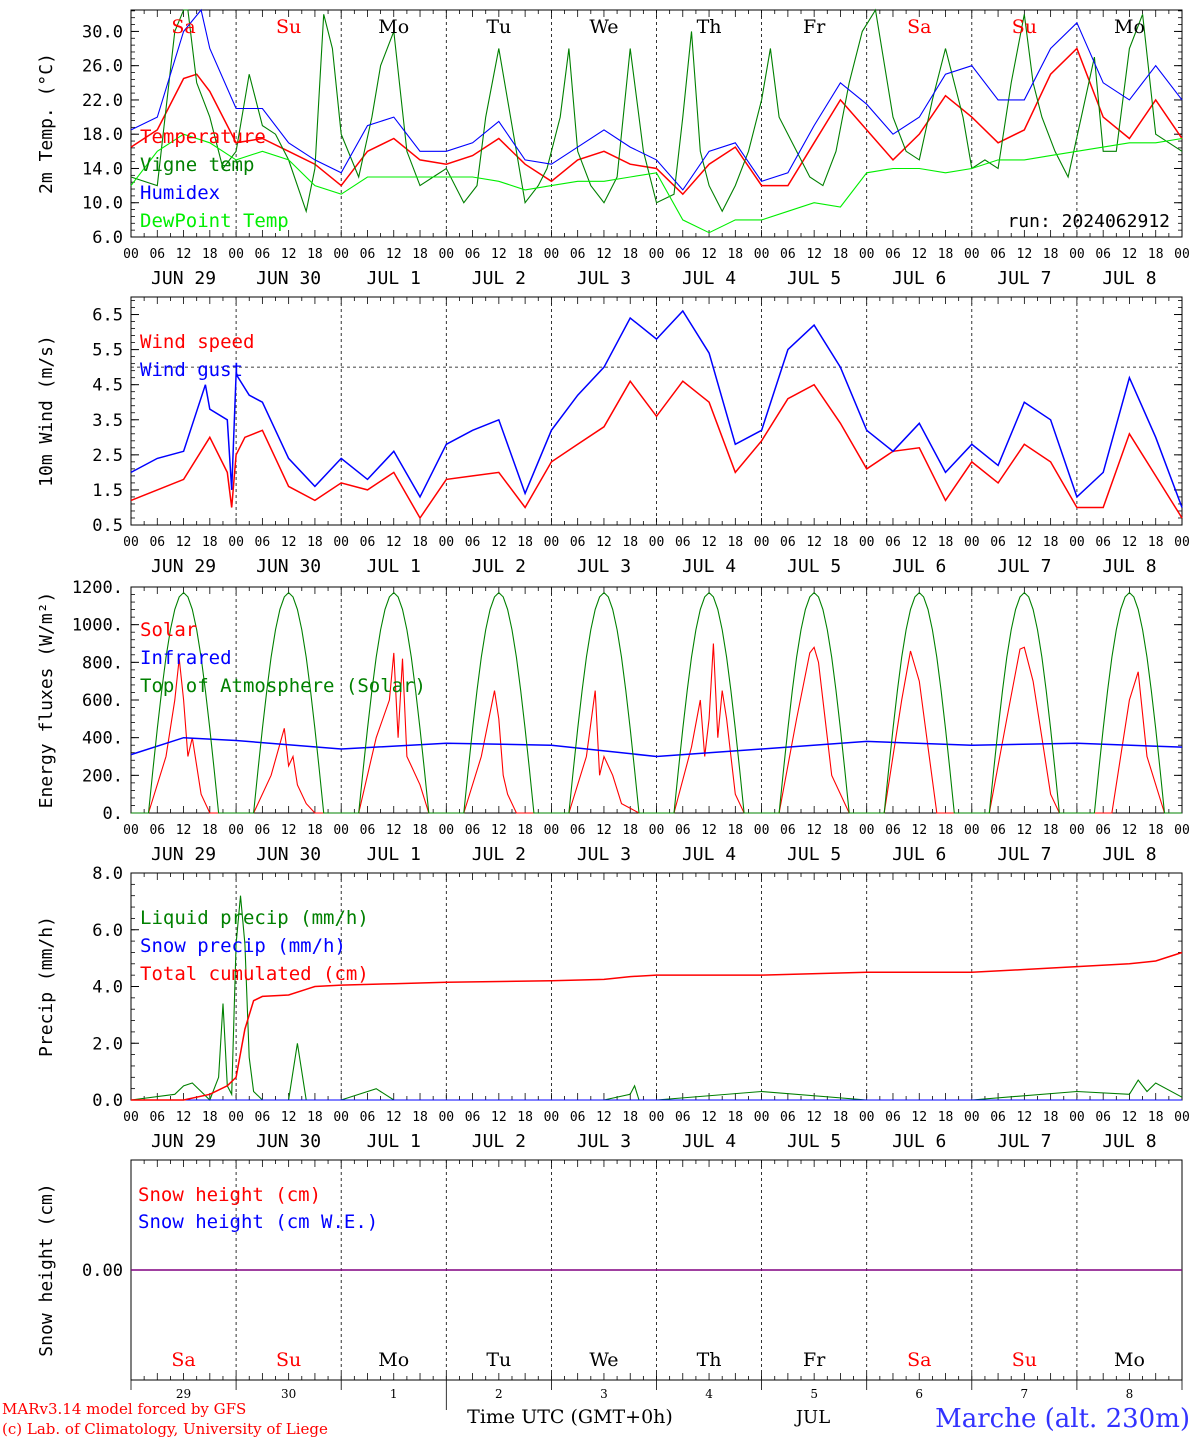  What do you see at coordinates (102, 67) in the screenshot?
I see `y-tick-label: 26.0` at bounding box center [102, 67].